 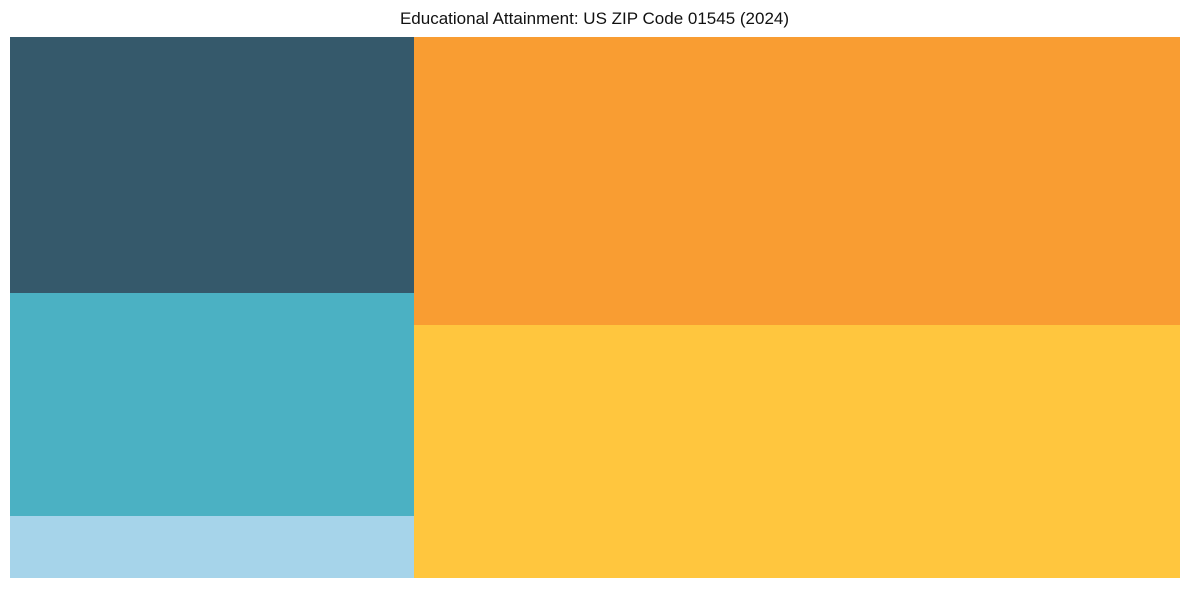 What do you see at coordinates (212, 404) in the screenshot?
I see `treemap-tile-teal` at bounding box center [212, 404].